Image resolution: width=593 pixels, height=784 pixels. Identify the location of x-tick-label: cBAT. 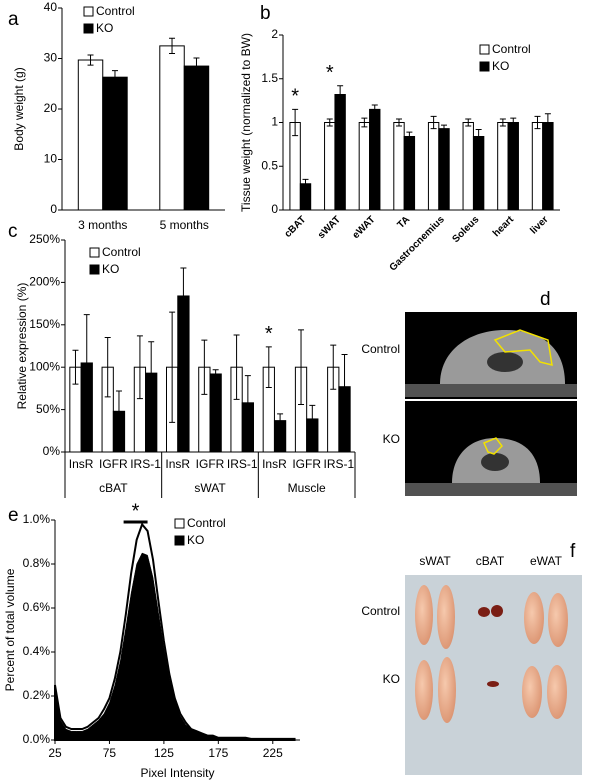
(296, 227).